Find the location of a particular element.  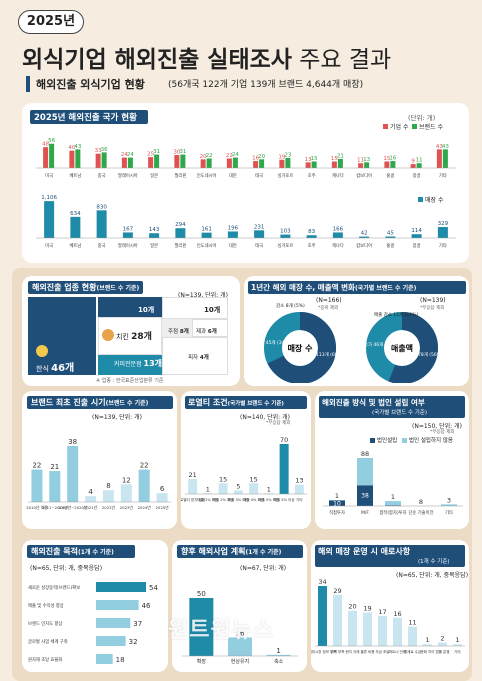

country-tick-label-2: 싱가포르 is located at coordinates (285, 245).